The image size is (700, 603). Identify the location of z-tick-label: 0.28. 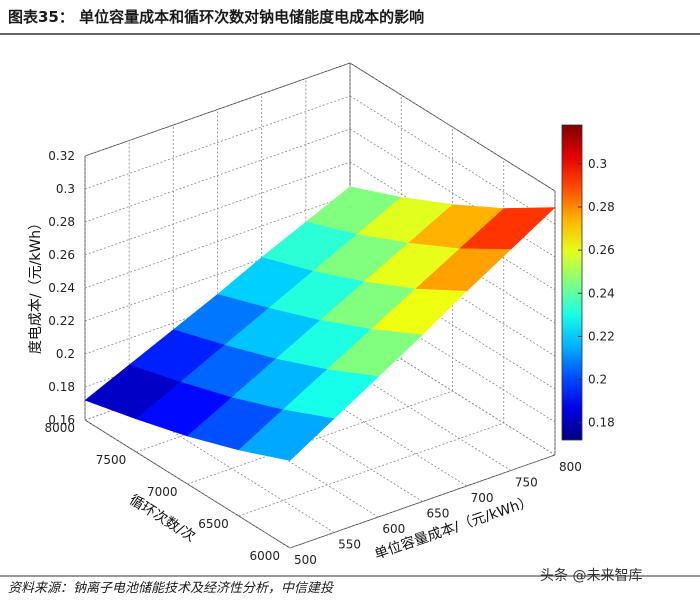
(61, 222).